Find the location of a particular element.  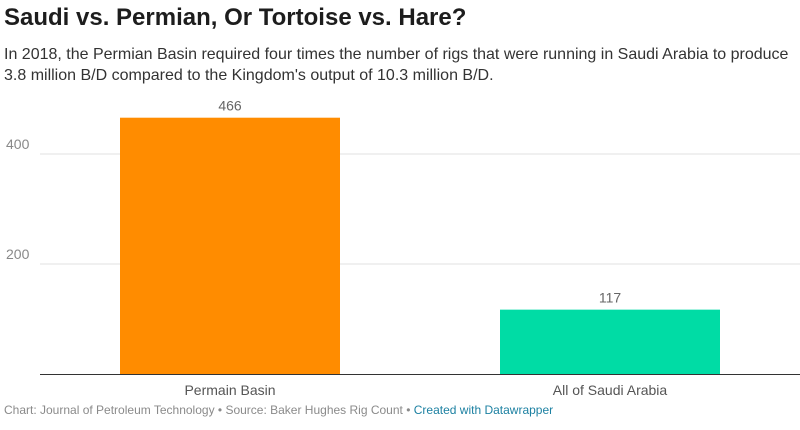

chart-title: Saudi vs. Permian, Or Tortoise vs. Hare? is located at coordinates (235, 17).